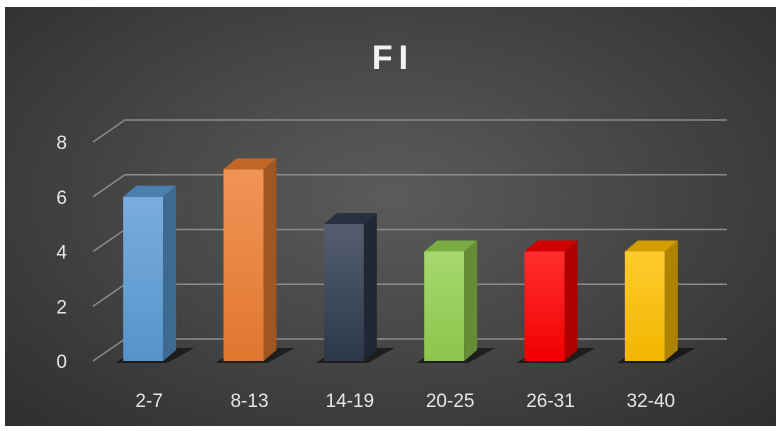 This screenshot has height=431, width=781. What do you see at coordinates (249, 401) in the screenshot?
I see `x-tick-label: 8-13` at bounding box center [249, 401].